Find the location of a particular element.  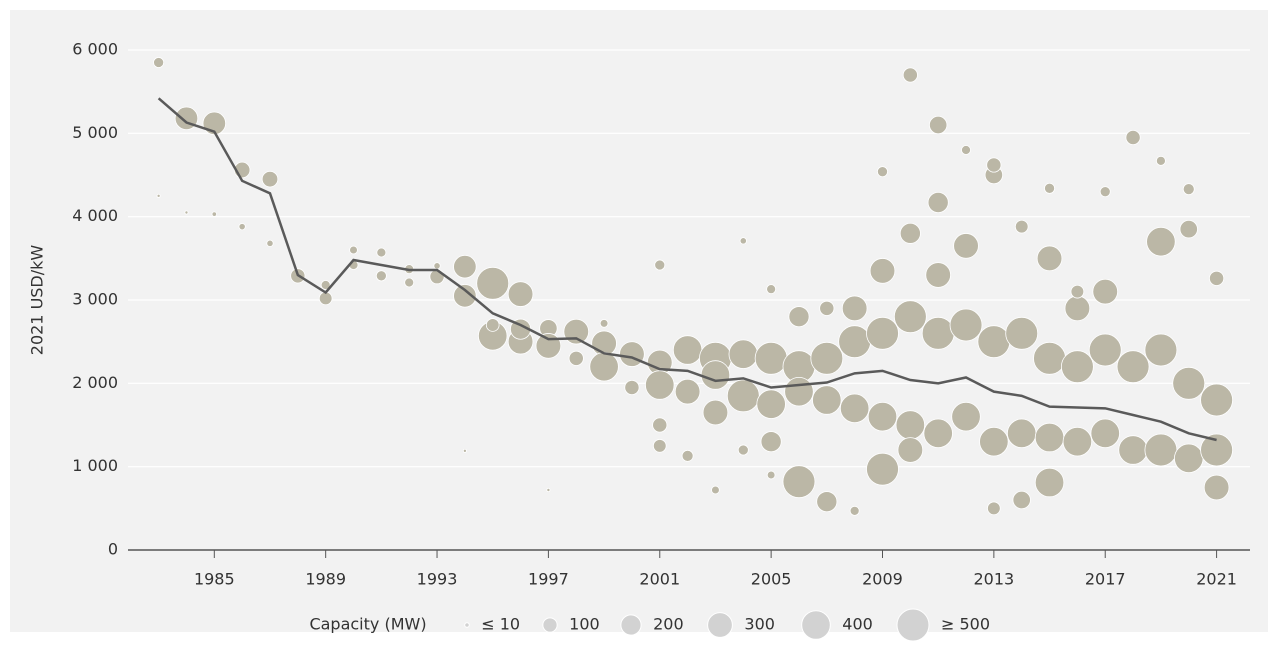

x-tick-label: 2013 is located at coordinates (994, 579).